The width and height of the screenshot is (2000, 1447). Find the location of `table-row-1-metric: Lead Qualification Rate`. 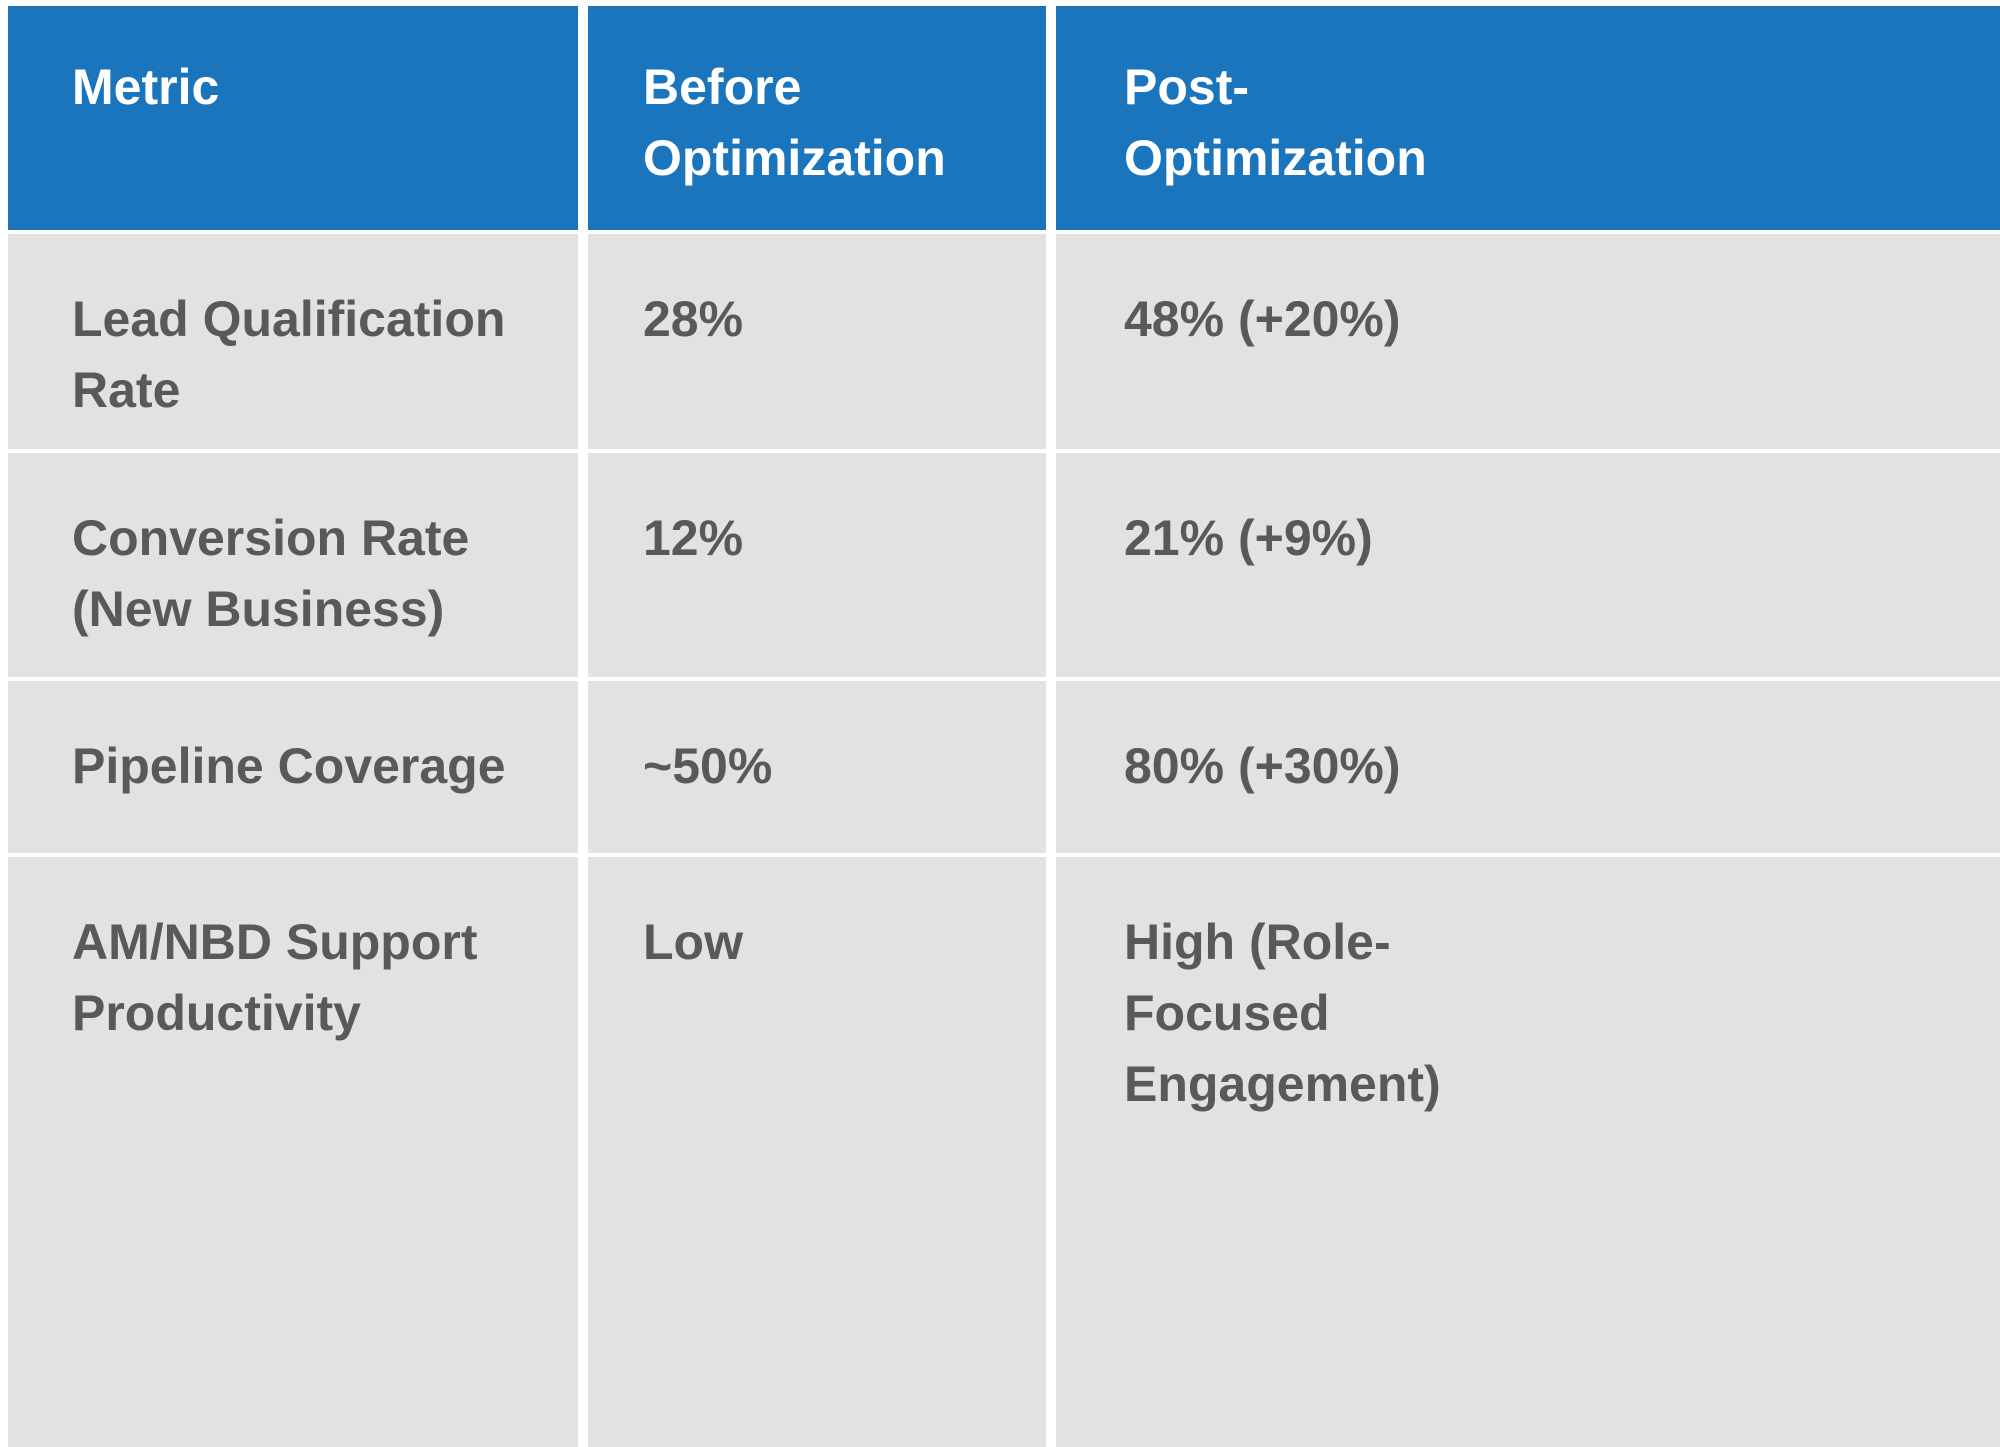

table-row-1-metric: Lead Qualification Rate is located at coordinates (293, 341).